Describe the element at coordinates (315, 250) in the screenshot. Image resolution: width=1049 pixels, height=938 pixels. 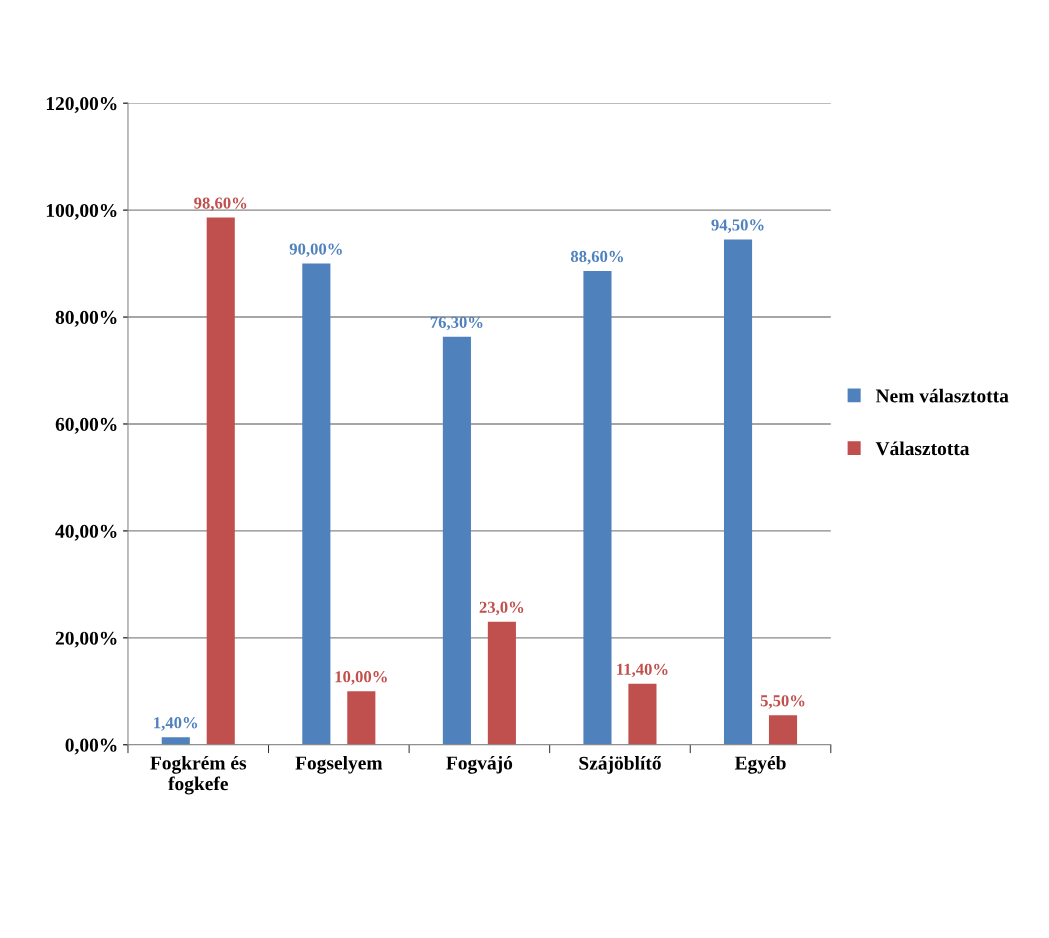
I see `data-label: 90,00%` at that location.